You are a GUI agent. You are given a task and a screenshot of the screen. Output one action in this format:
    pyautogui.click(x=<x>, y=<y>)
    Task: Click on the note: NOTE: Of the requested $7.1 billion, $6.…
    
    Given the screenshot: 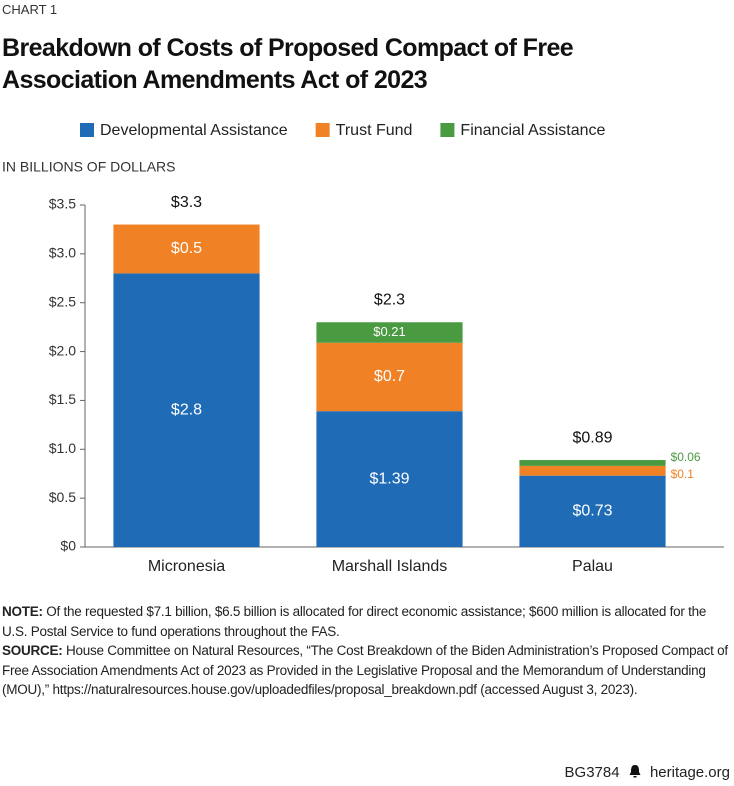 What is the action you would take?
    pyautogui.click(x=367, y=621)
    